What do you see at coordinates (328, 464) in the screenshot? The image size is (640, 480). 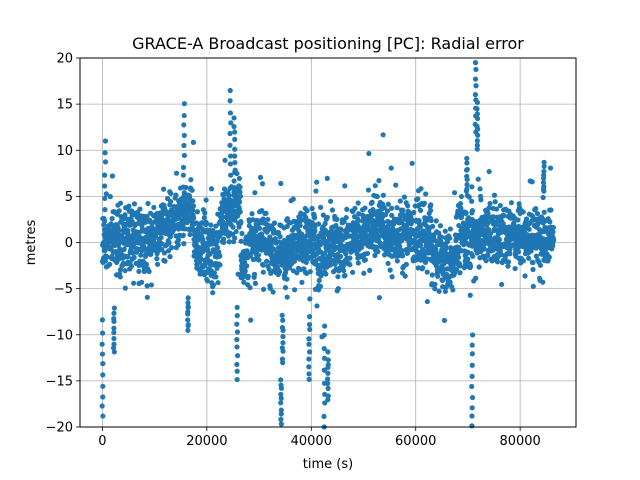 I see `x-axis-label: time (s)` at bounding box center [328, 464].